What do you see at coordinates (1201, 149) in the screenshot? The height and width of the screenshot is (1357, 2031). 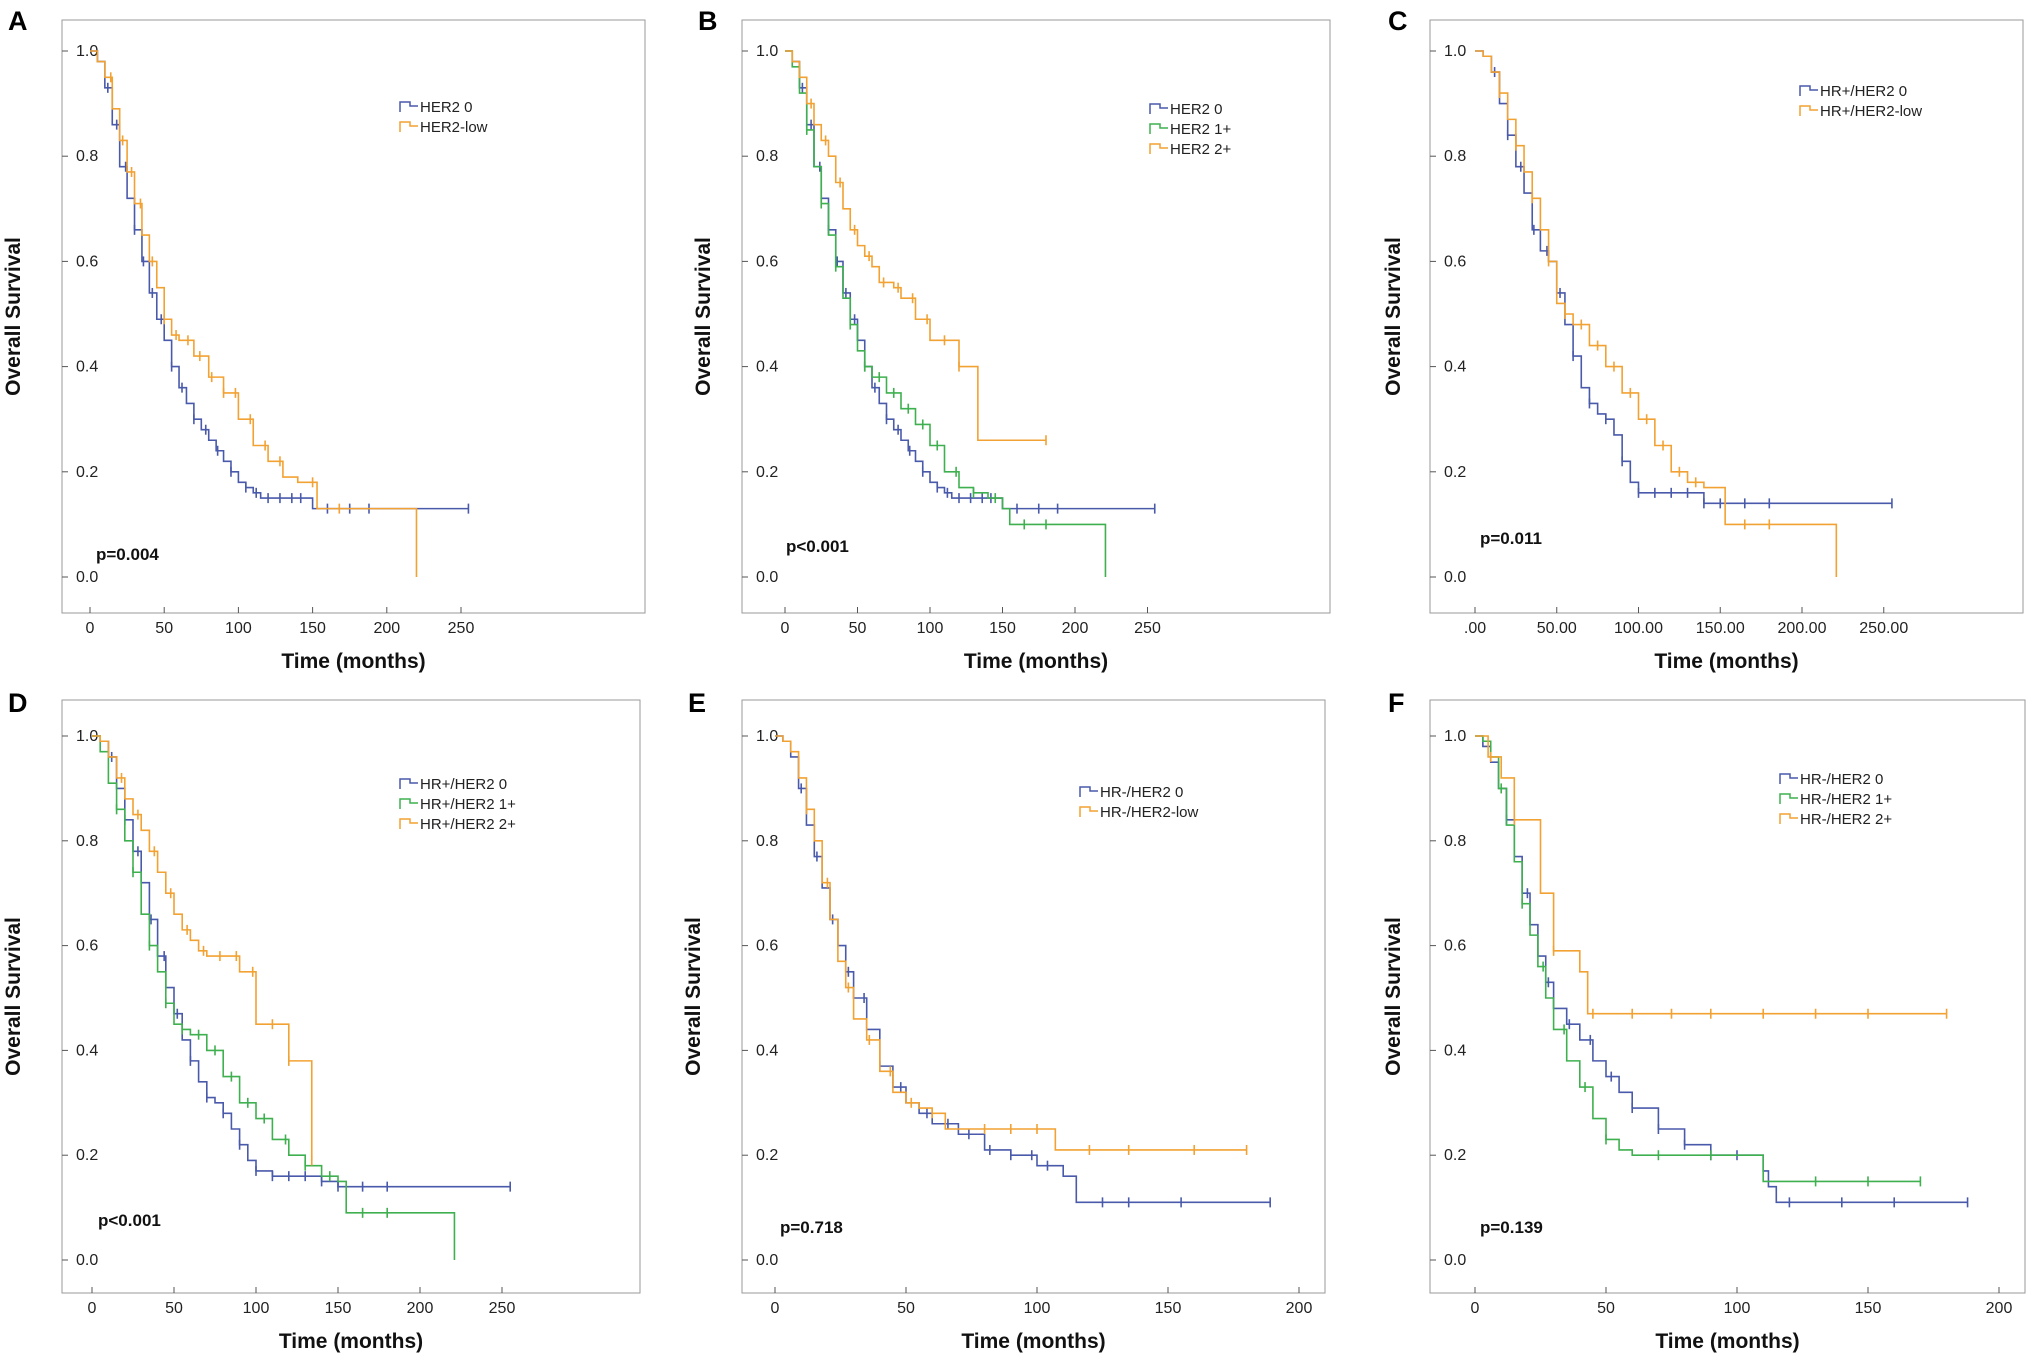 I see `legend-entry: HER2 2+` at bounding box center [1201, 149].